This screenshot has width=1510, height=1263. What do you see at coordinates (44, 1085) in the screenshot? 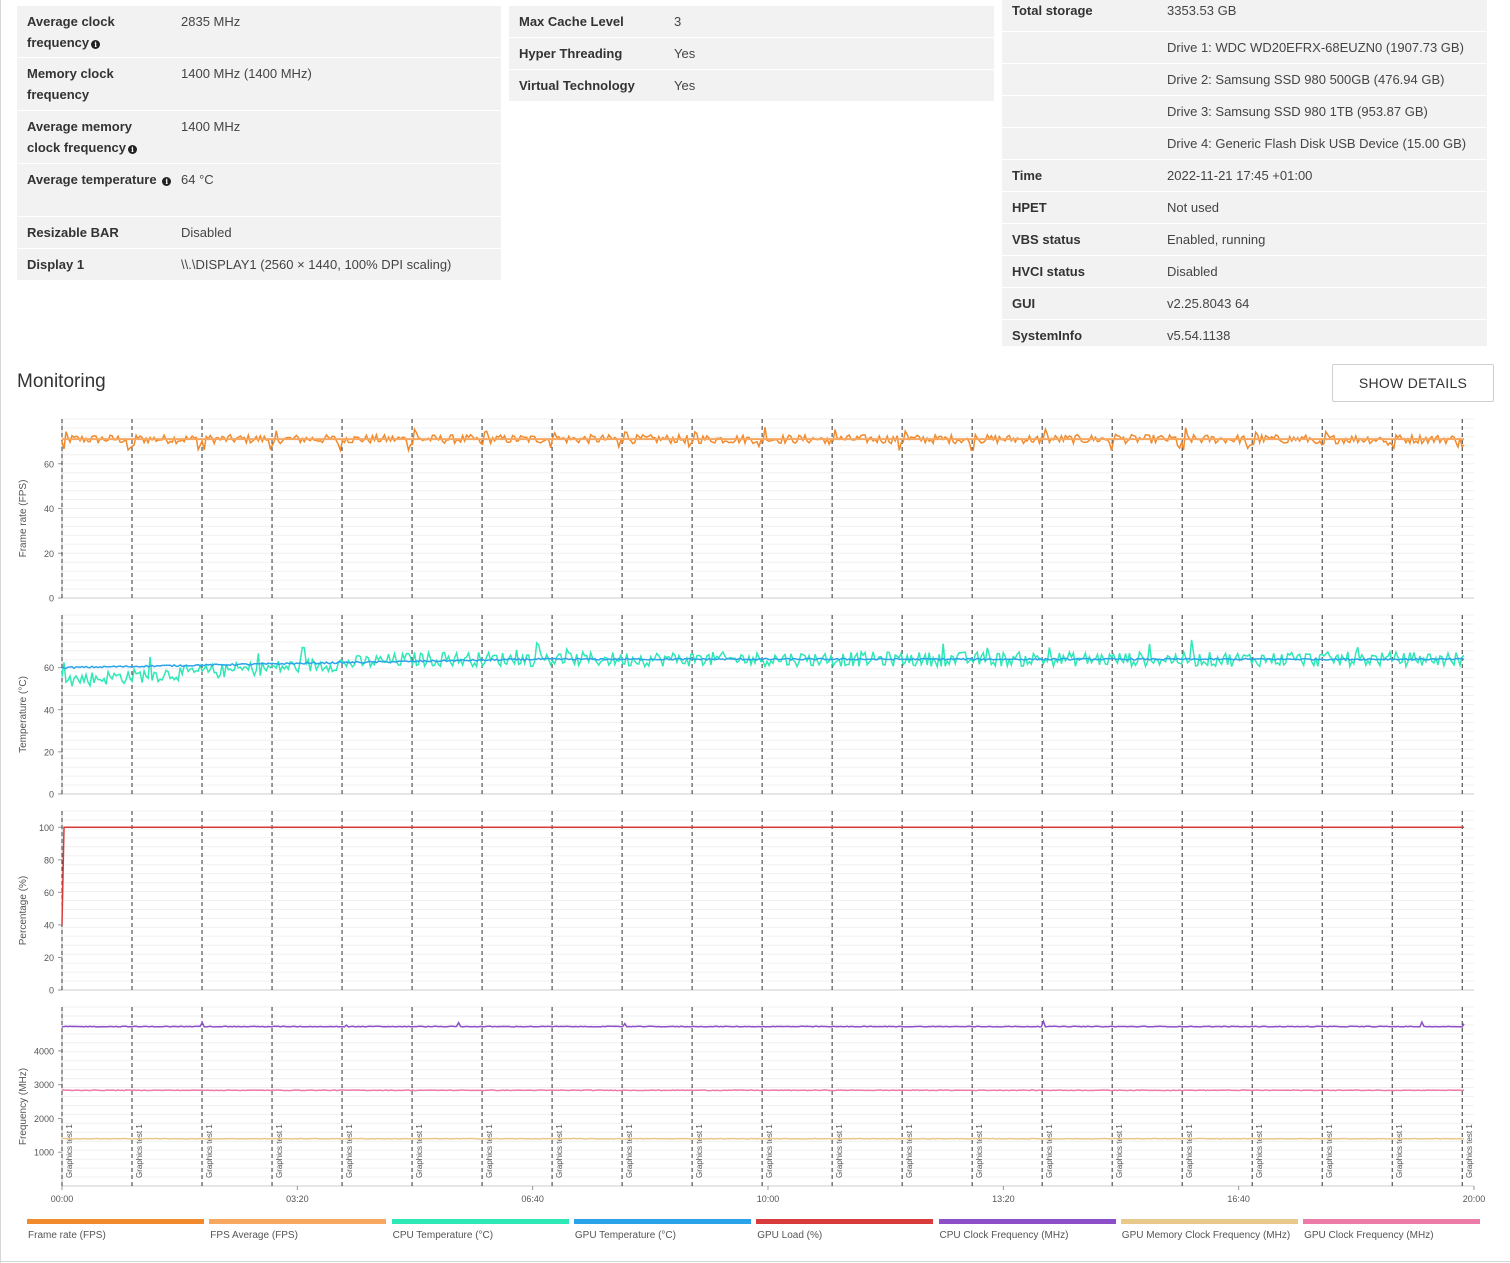
I see `y-tick-label: 3000` at bounding box center [44, 1085].